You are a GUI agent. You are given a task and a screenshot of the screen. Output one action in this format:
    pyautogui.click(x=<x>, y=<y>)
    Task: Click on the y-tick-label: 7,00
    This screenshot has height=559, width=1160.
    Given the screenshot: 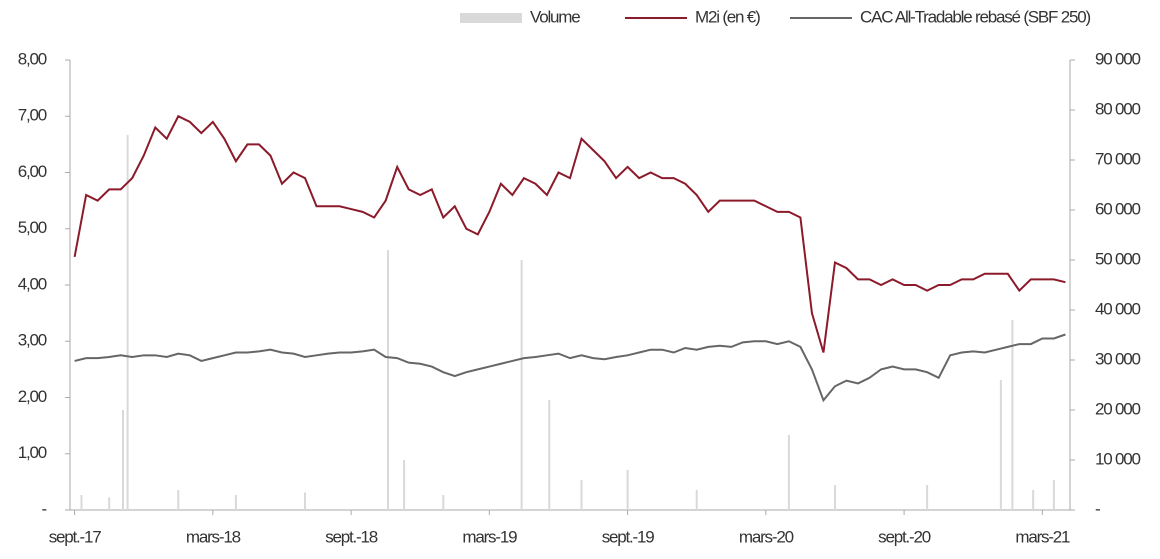 What is the action you would take?
    pyautogui.click(x=32, y=115)
    